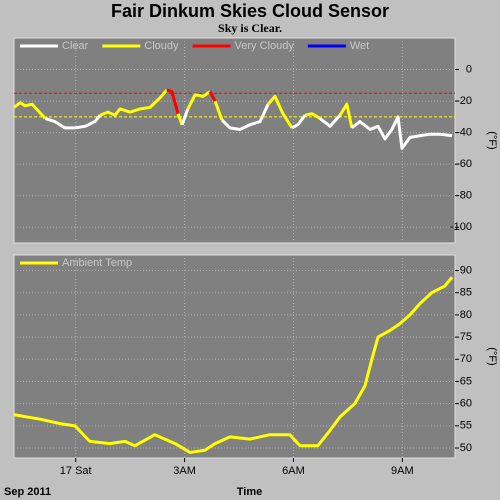 This screenshot has height=500, width=500. Describe the element at coordinates (161, 46) in the screenshot. I see `legend-label: Cloudy` at that location.